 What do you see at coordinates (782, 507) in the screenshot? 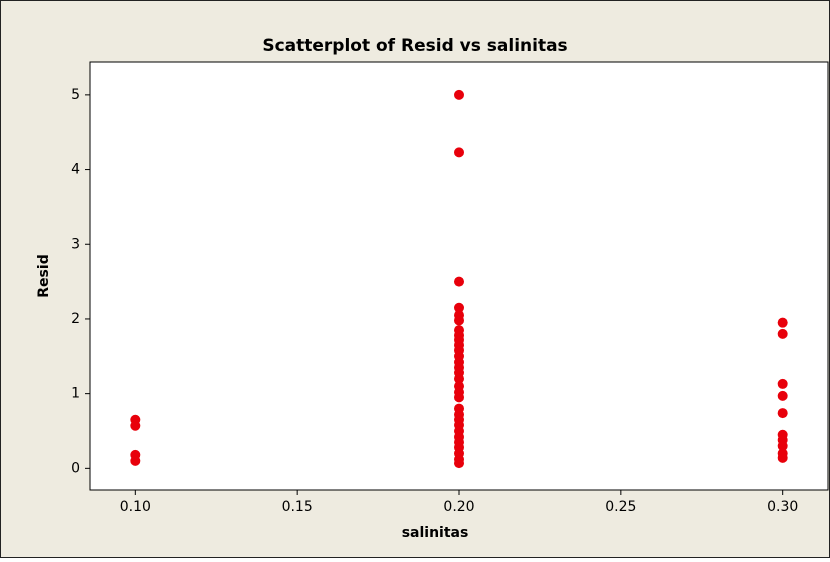
I see `x-tick-label: 0.30` at bounding box center [782, 507].